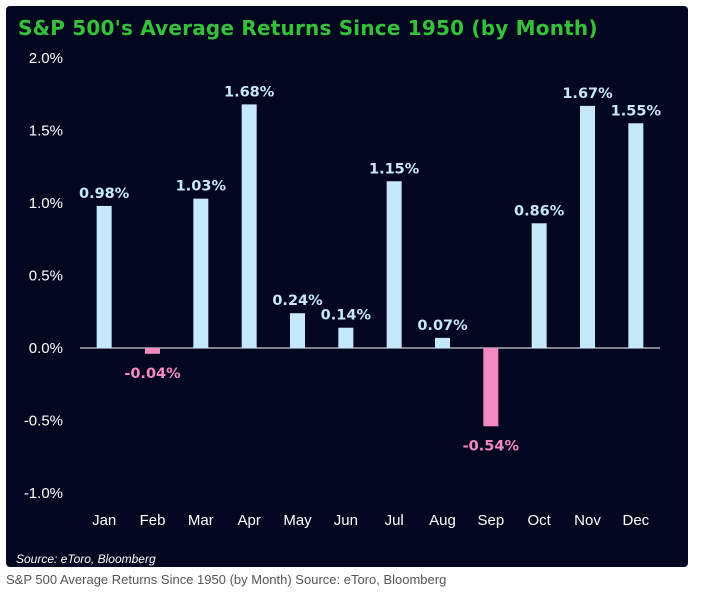 Image resolution: width=710 pixels, height=599 pixels. Describe the element at coordinates (201, 187) in the screenshot. I see `value-label-mar: 1.03%` at that location.